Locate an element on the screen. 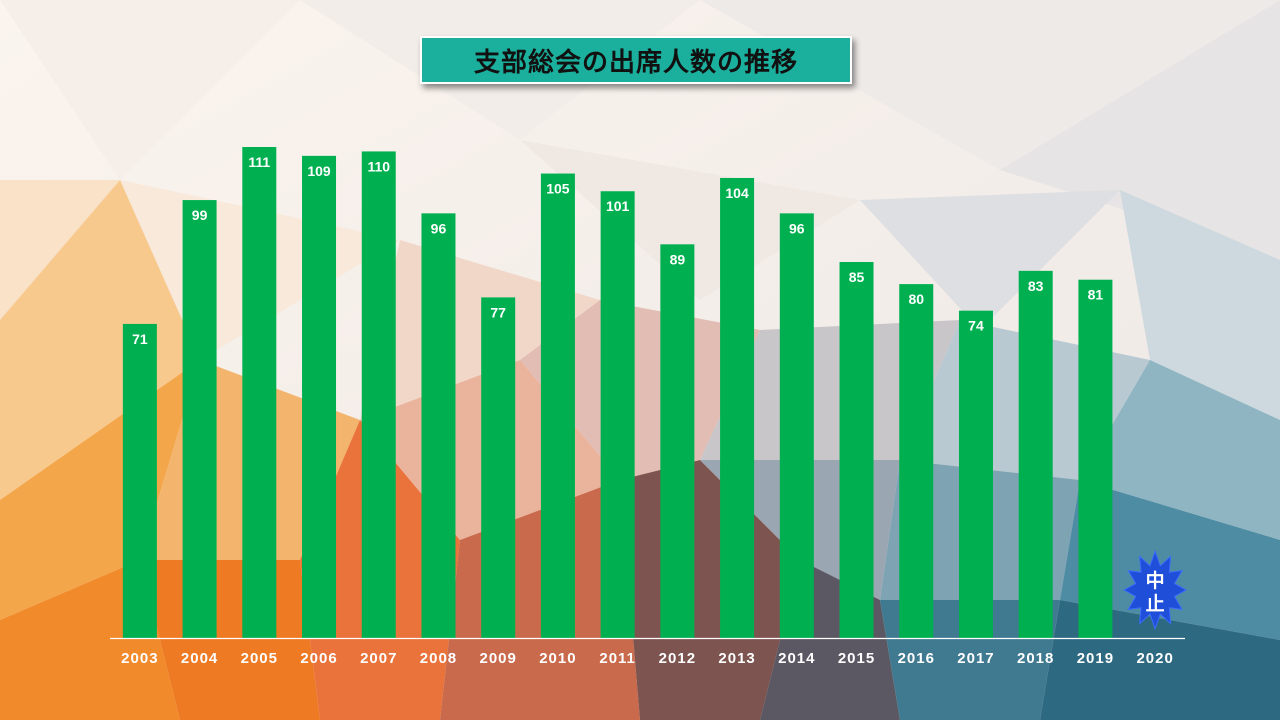 The height and width of the screenshot is (720, 1280). x-tick-label-2005: 2005 is located at coordinates (259, 658).